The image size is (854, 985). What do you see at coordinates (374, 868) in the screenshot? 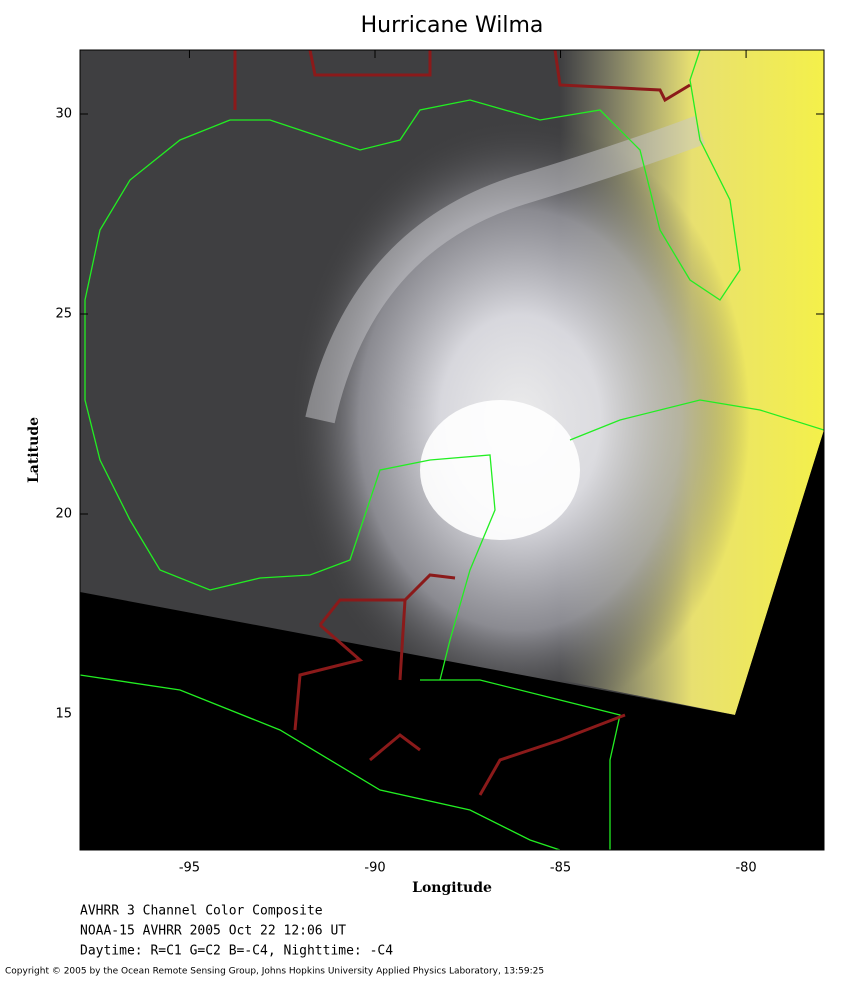
I see `x-tick-label: -90` at bounding box center [374, 868].